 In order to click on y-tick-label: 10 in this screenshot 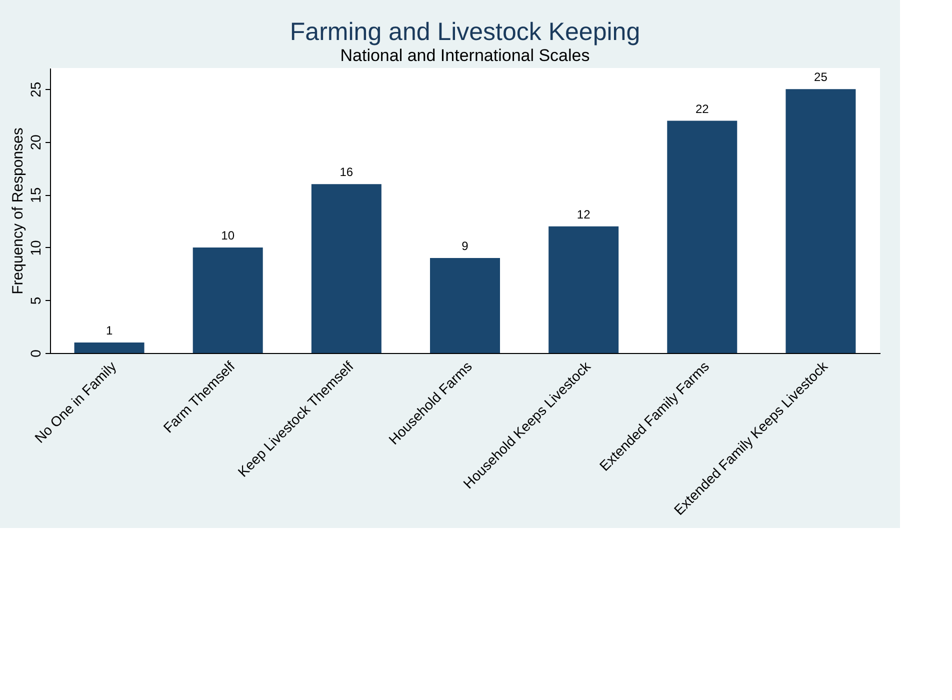, I will do `click(36, 248)`.